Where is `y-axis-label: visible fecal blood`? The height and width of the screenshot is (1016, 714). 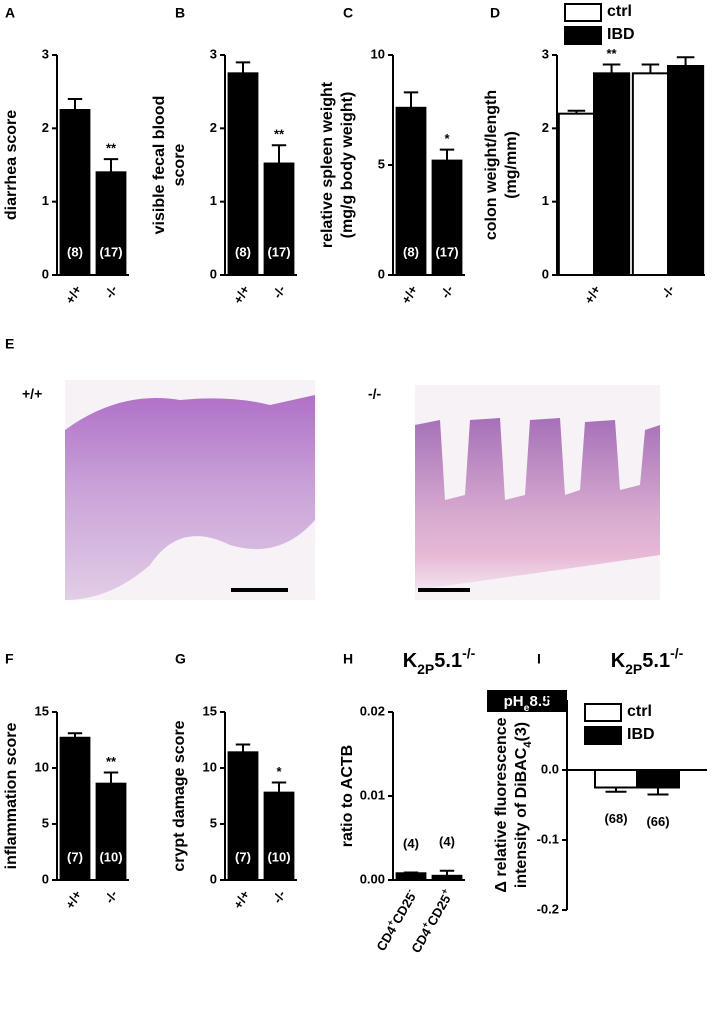
y-axis-label: visible fecal blood is located at coordinates (159, 165).